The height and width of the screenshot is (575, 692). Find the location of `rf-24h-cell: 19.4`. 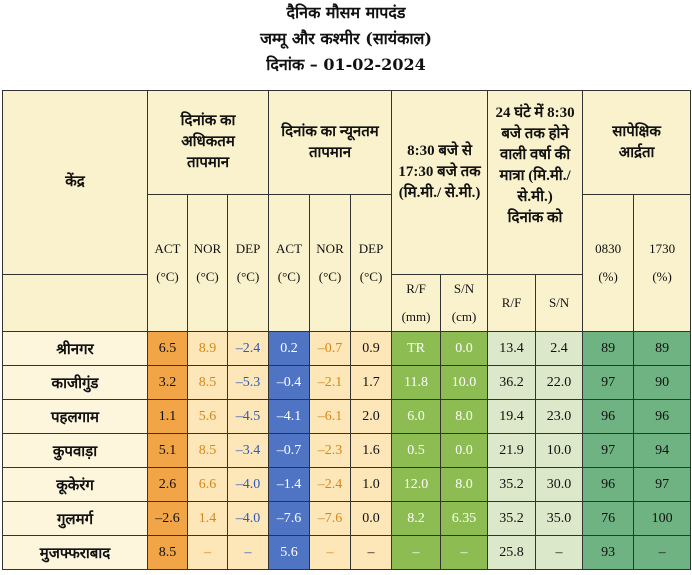

rf-24h-cell: 19.4 is located at coordinates (512, 416).